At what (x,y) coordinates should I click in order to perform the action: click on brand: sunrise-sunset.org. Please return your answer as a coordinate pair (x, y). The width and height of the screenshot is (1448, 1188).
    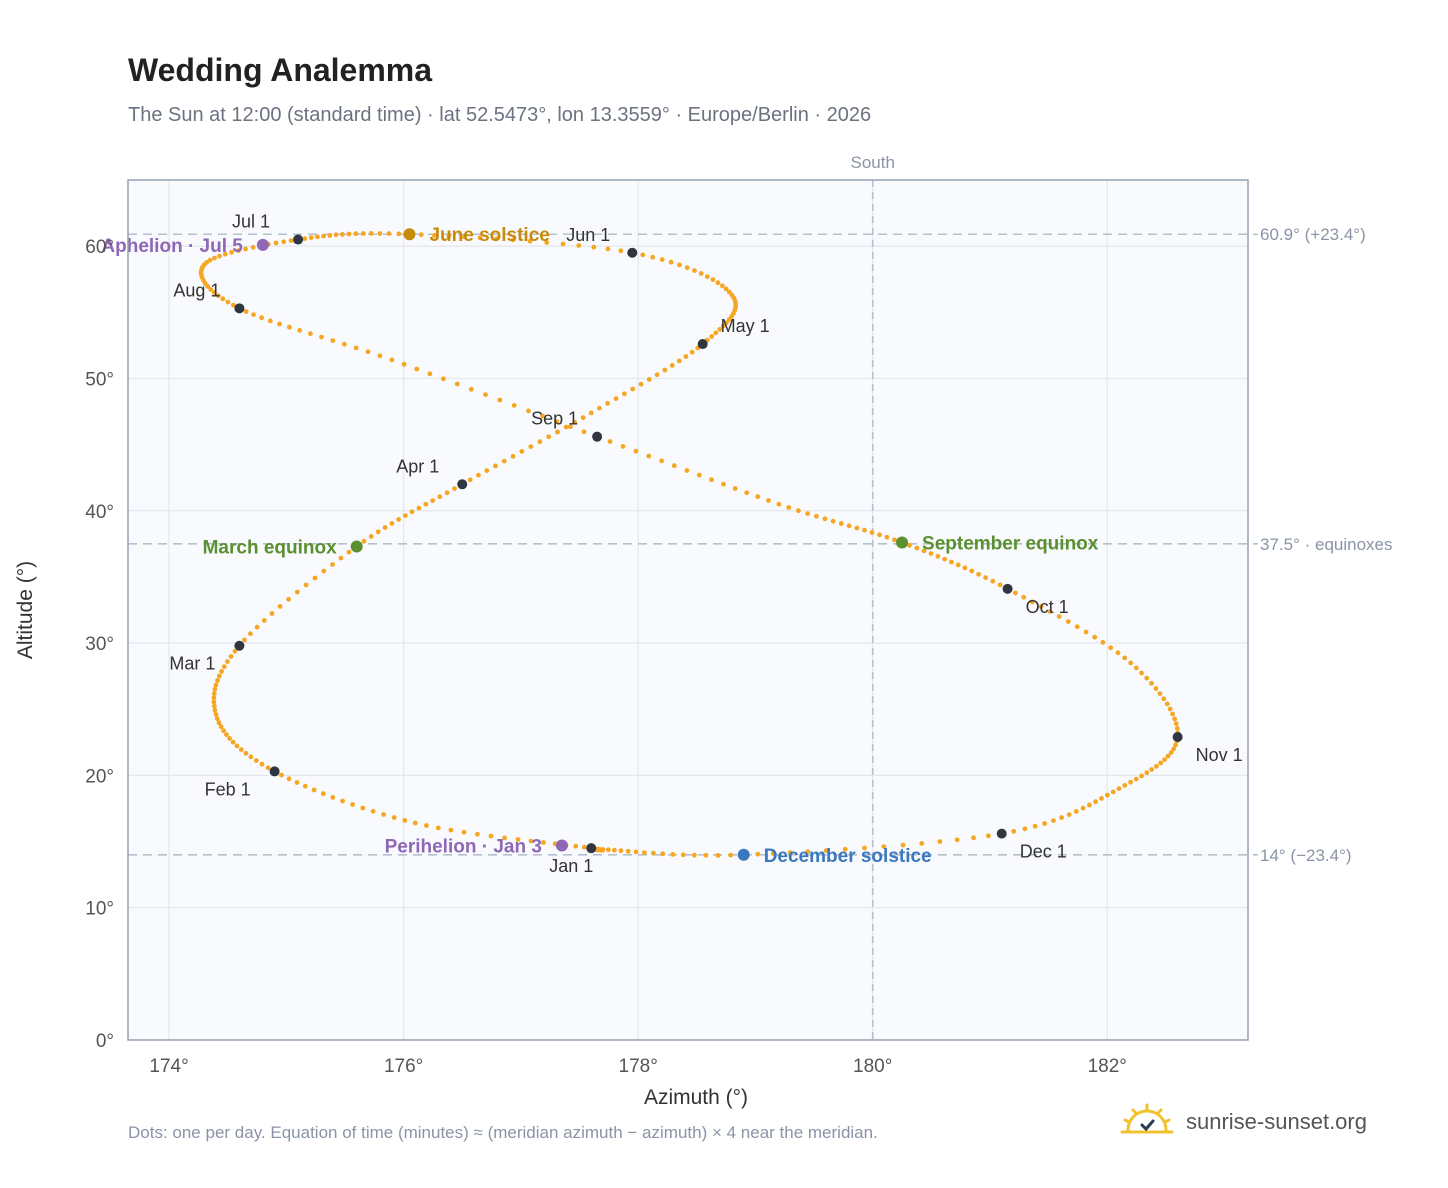
    Looking at the image, I should click on (1243, 1121).